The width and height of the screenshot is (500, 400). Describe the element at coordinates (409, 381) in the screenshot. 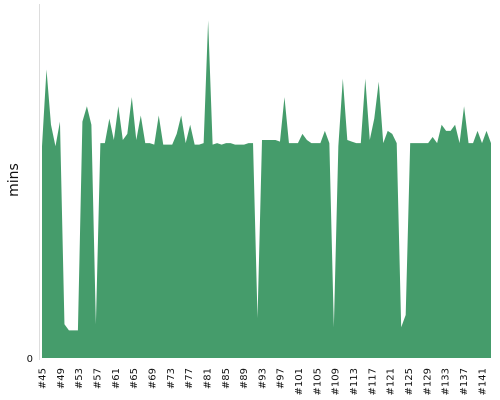

I see `x-tick-label: #125` at that location.